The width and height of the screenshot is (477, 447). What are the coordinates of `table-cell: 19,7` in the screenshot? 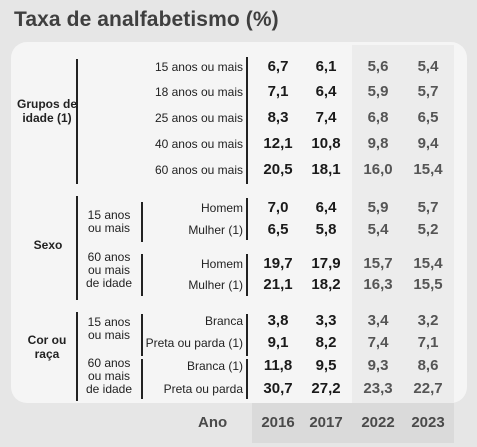 It's located at (278, 263).